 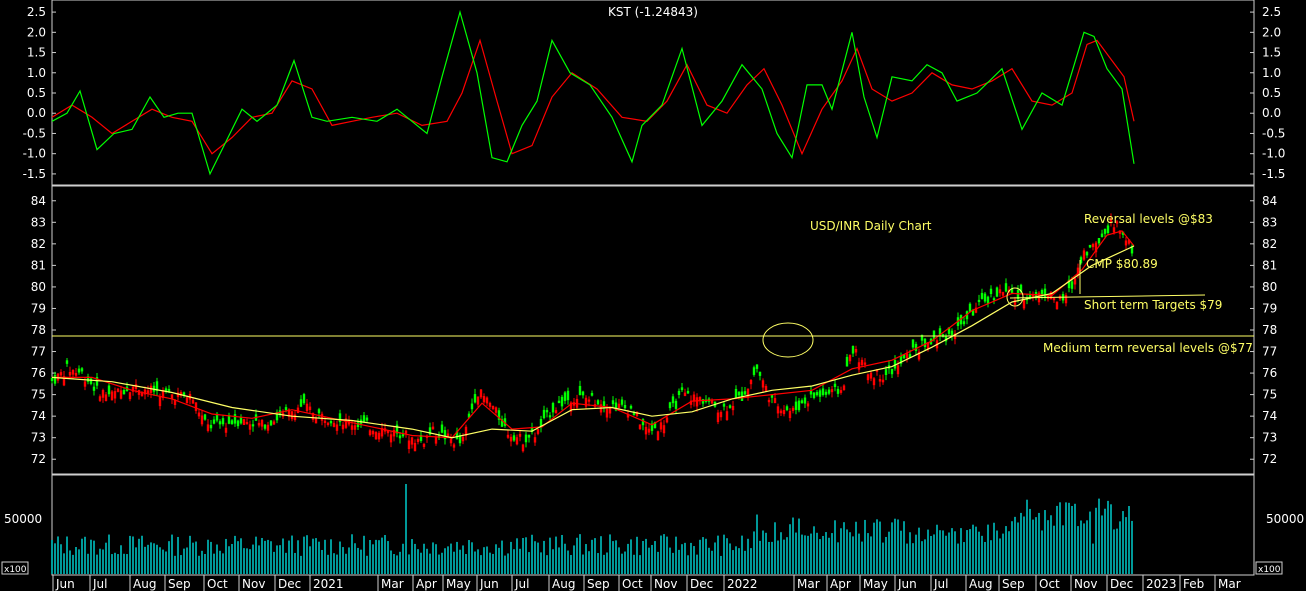 I want to click on price-right-tick-4: 80, so click(x=1269, y=287).